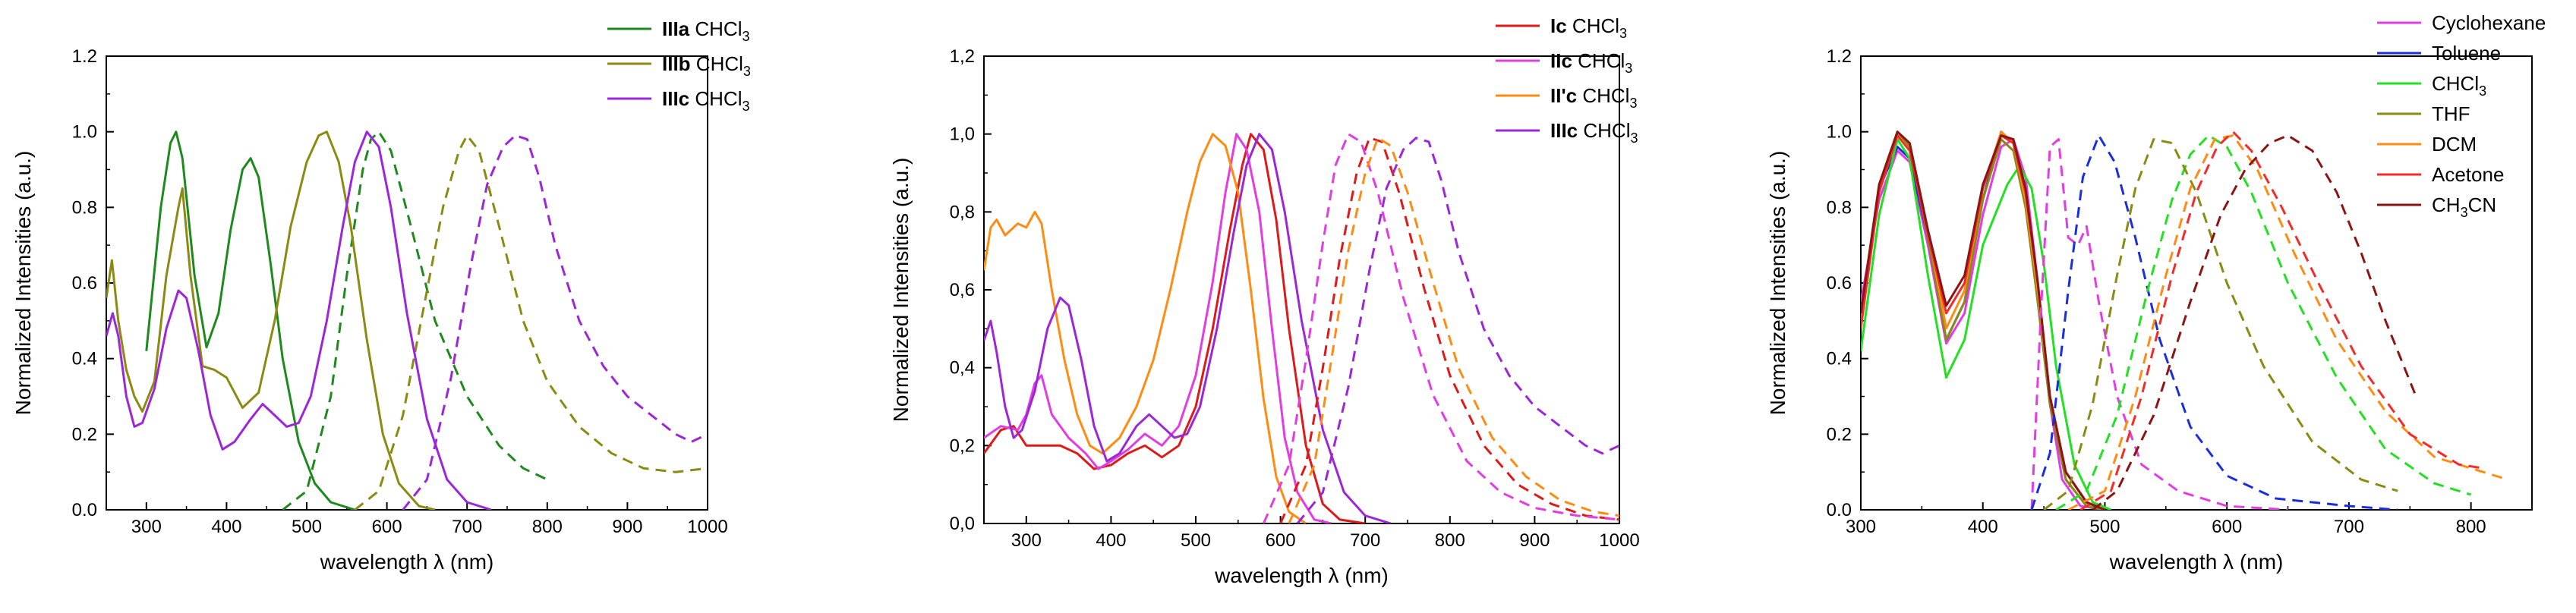  I want to click on series-iic-absorption, so click(1158, 328).